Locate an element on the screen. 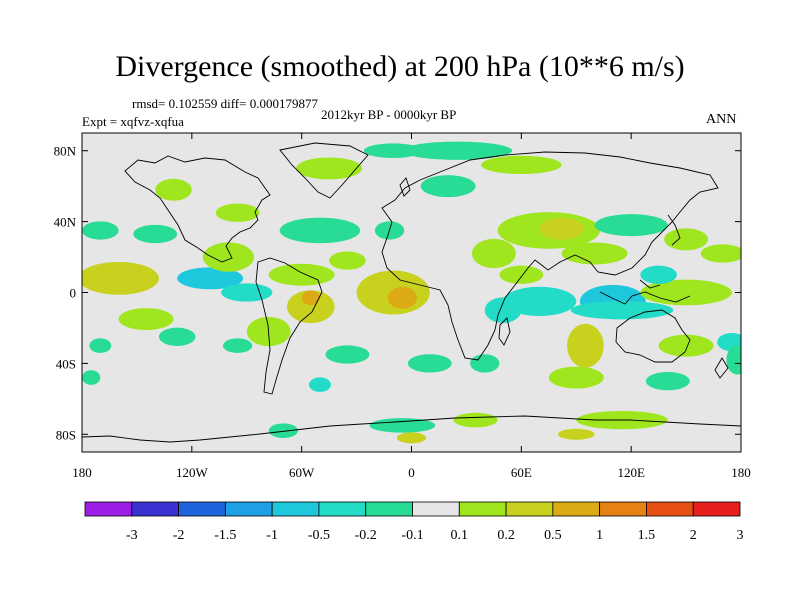 The image size is (800, 600). coastline-north-america is located at coordinates (197, 209).